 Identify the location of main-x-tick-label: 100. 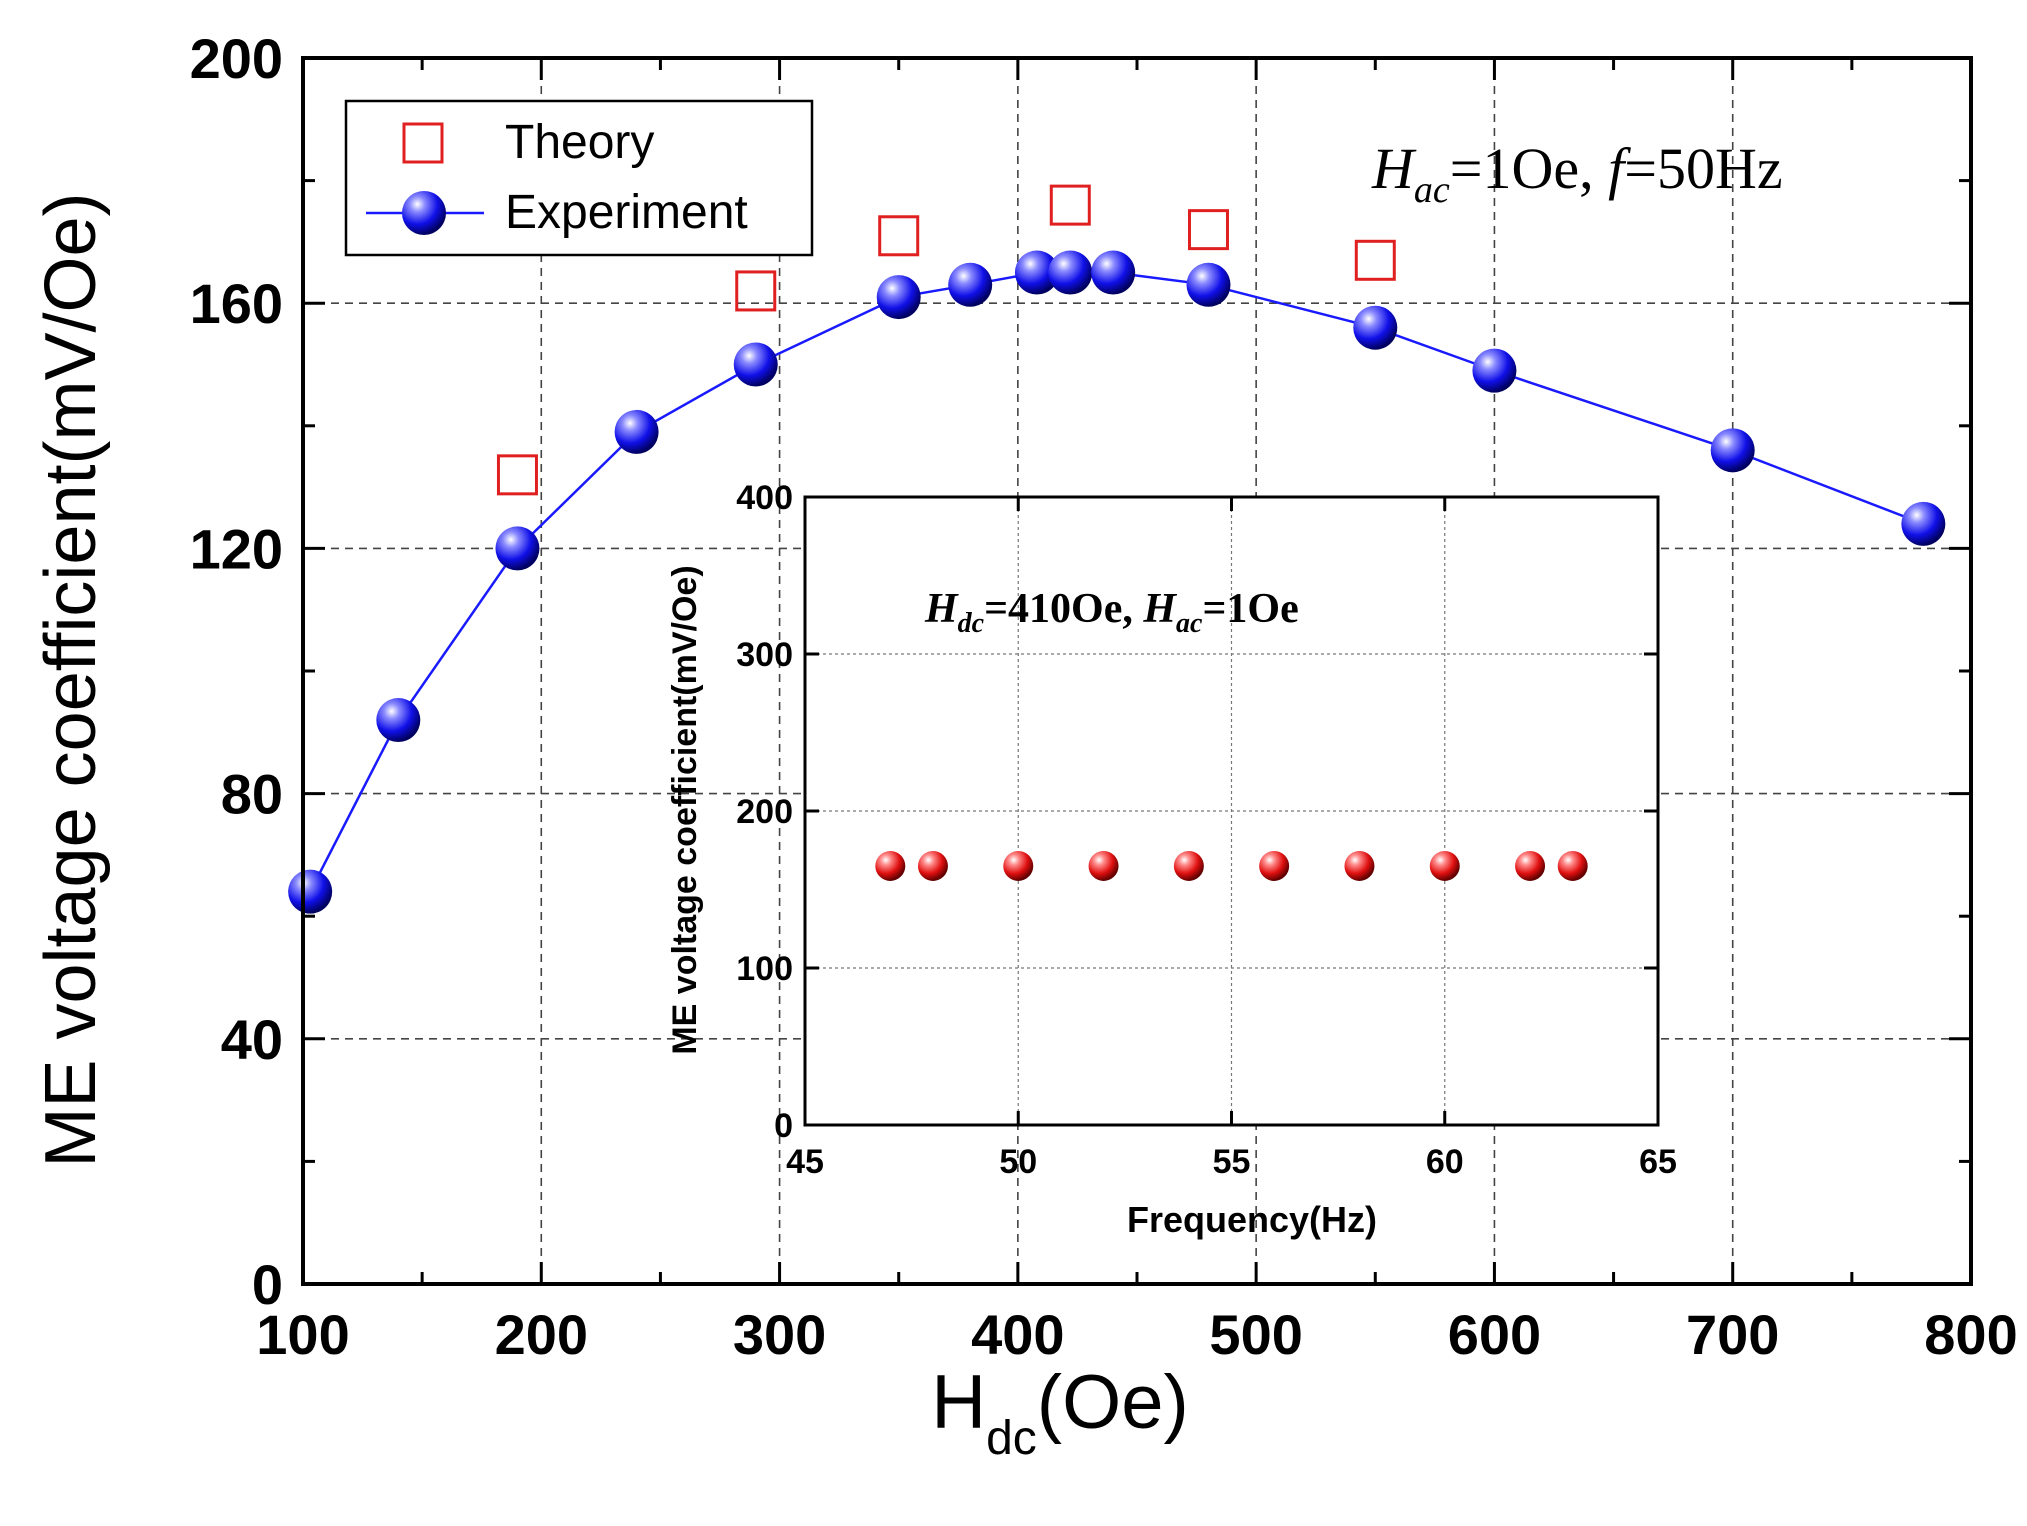
(302, 1334).